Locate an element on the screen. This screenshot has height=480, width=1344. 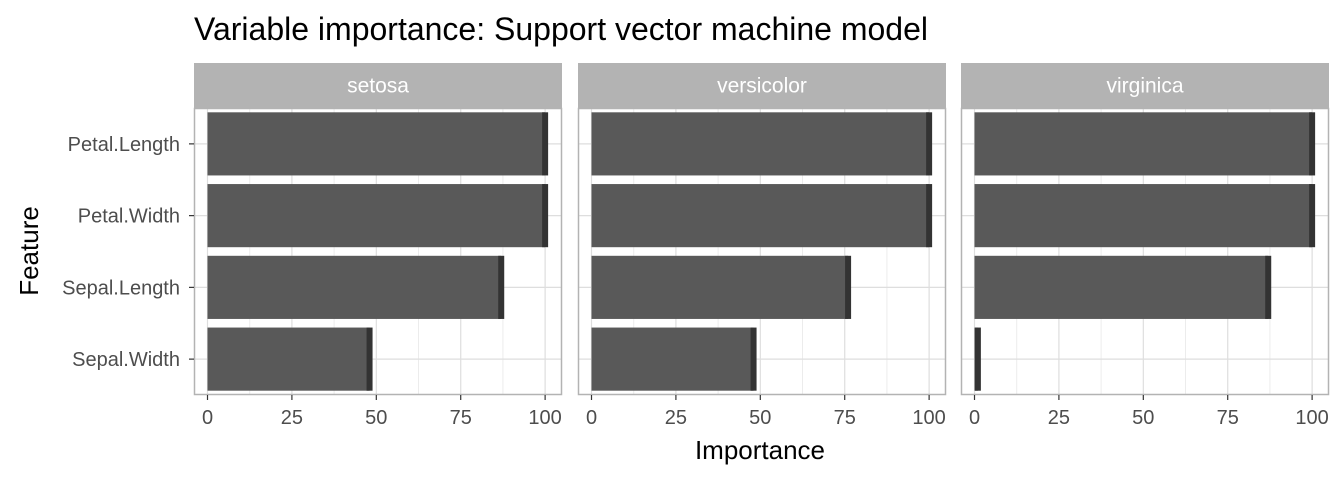
facet-strip-label: versicolor is located at coordinates (762, 86).